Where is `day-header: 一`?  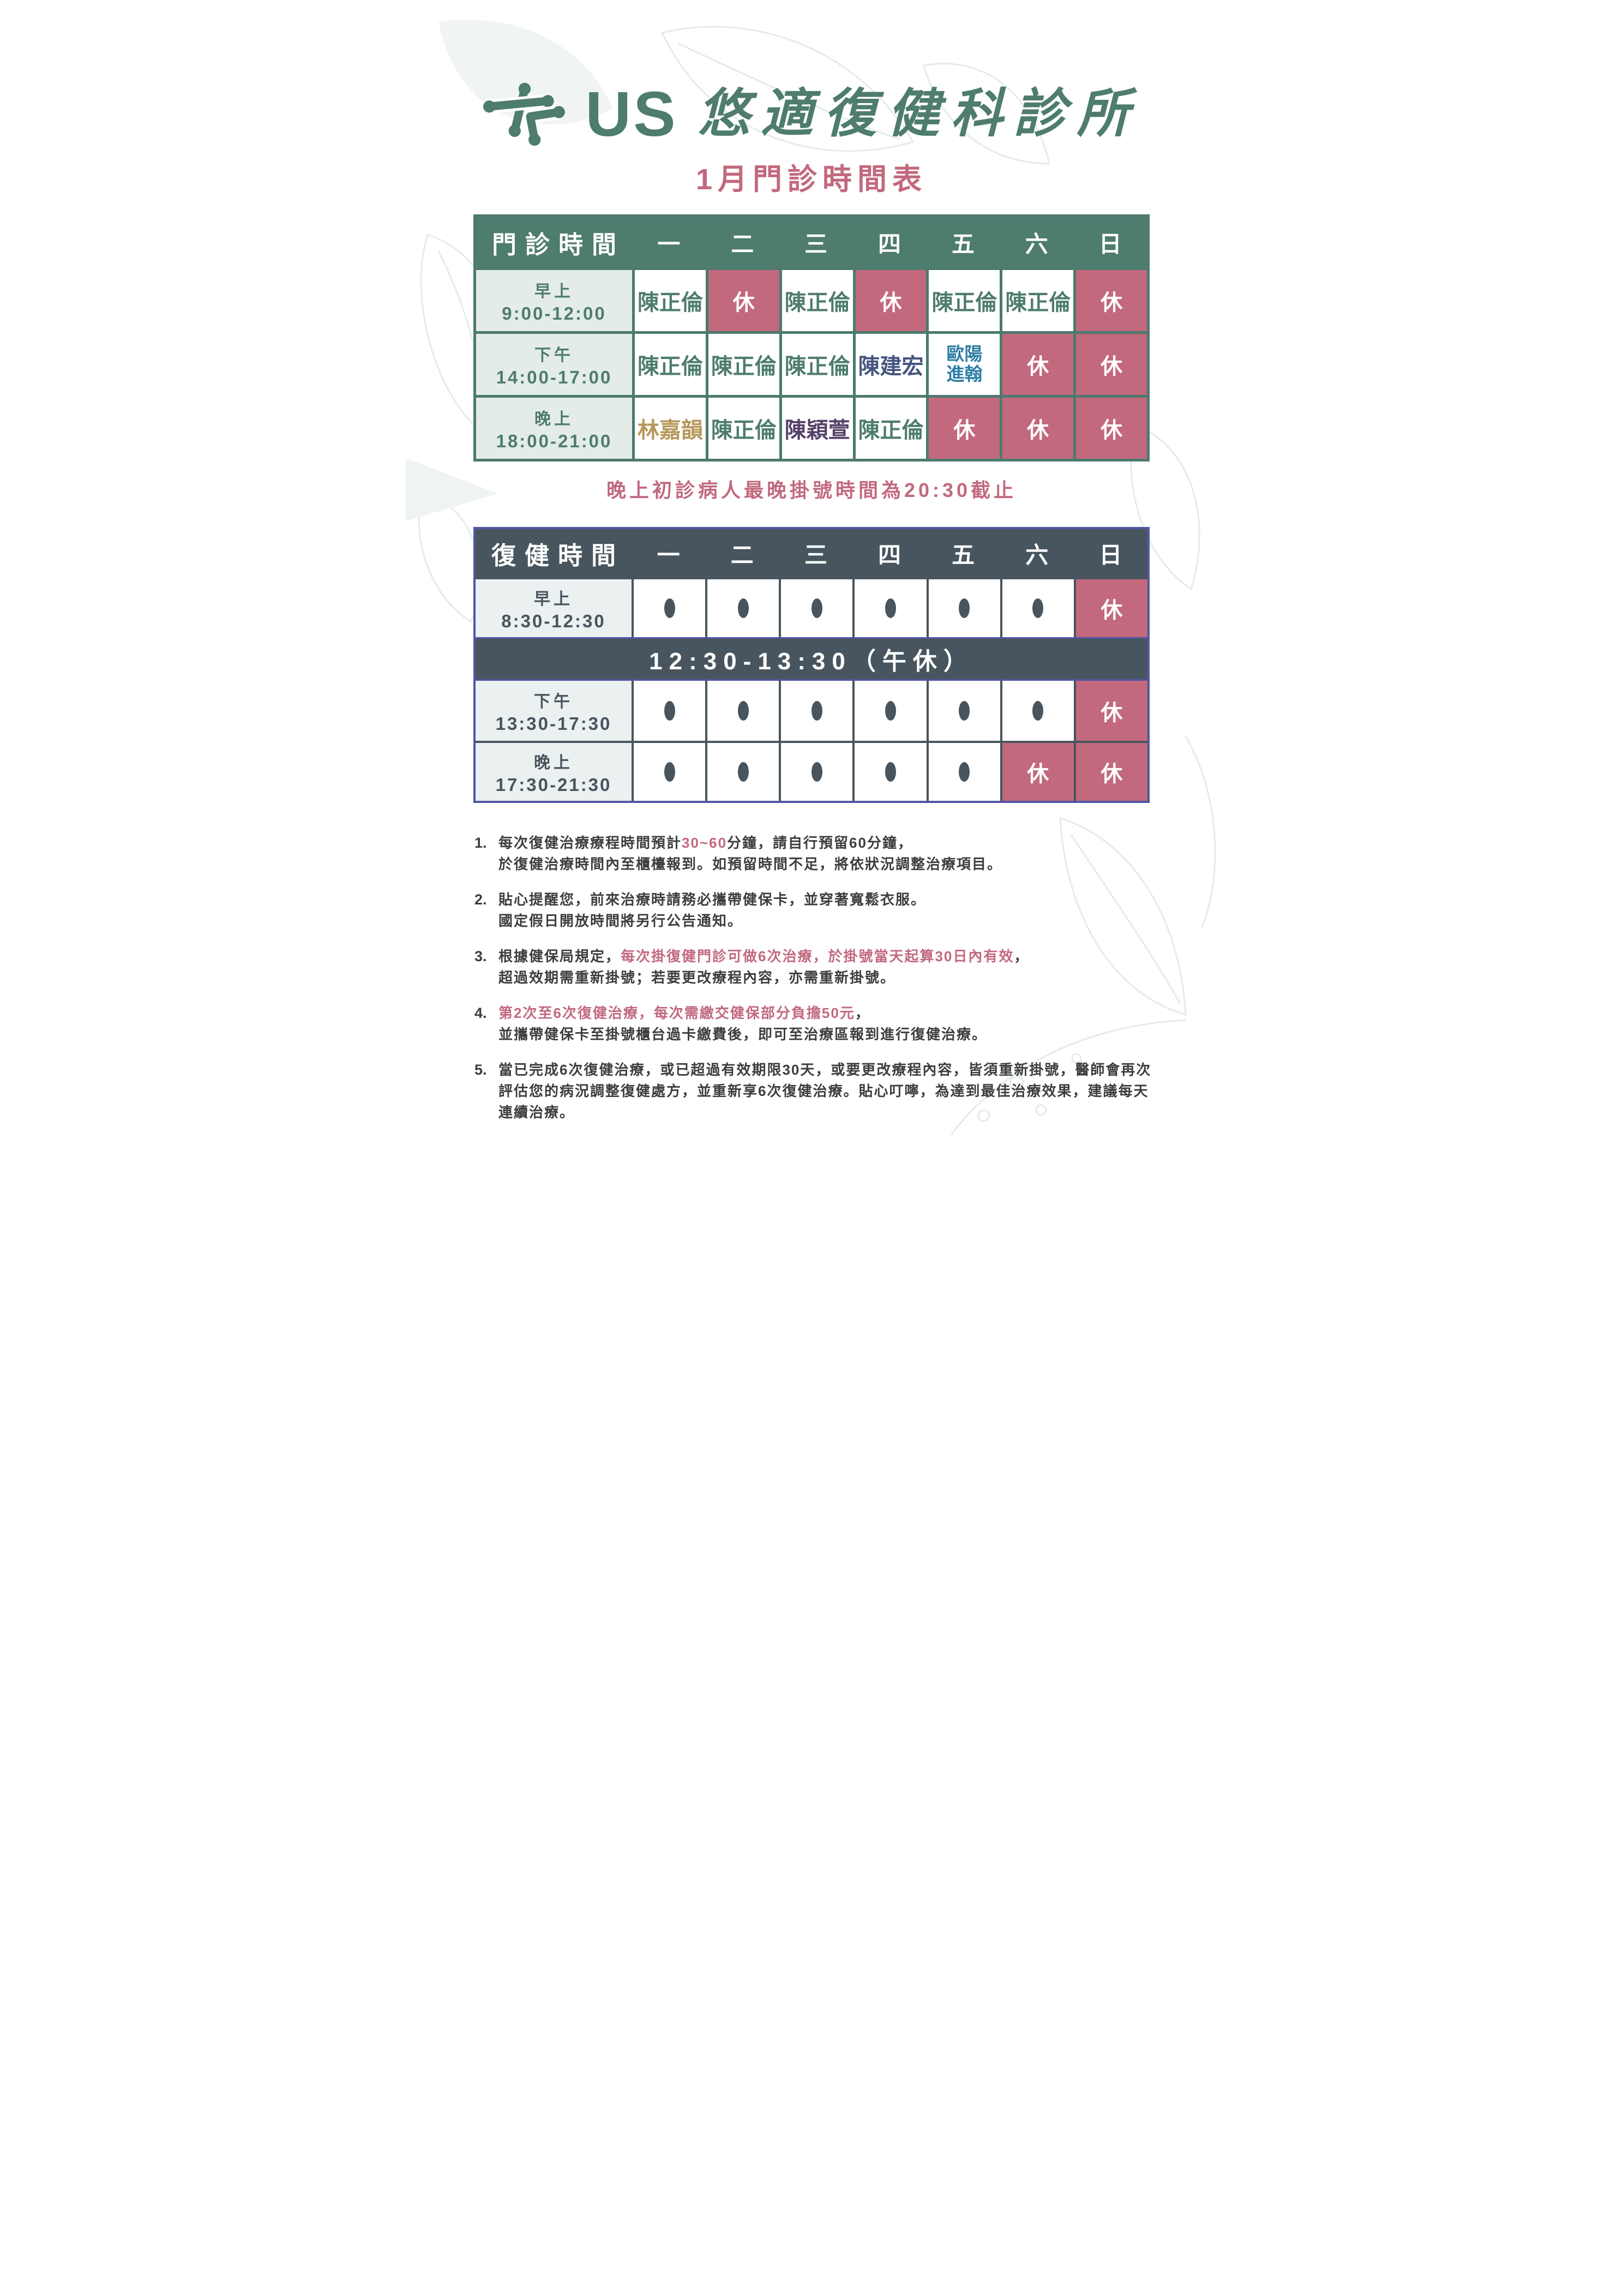
day-header: 一 is located at coordinates (668, 555).